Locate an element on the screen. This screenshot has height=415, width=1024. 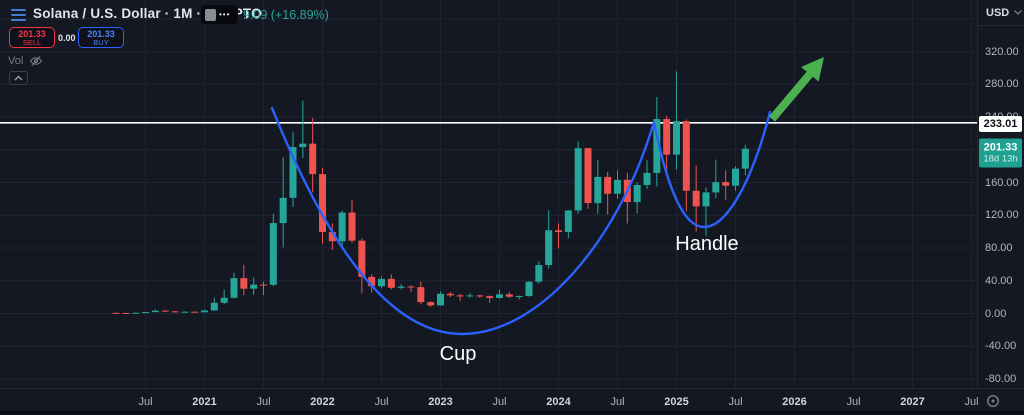
projection-arrow is located at coordinates (796, 89).